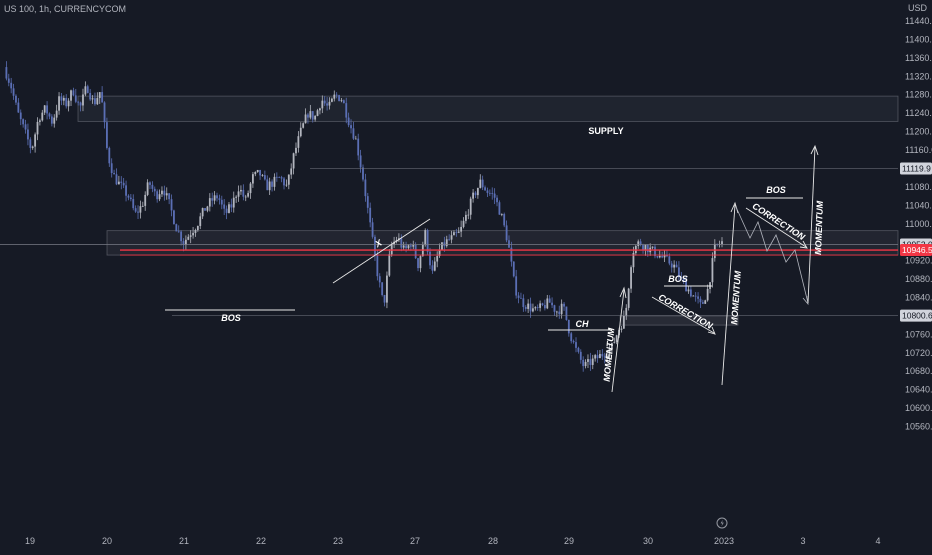 Image resolution: width=932 pixels, height=555 pixels. I want to click on y-tick-label: 11240.0, so click(918, 113).